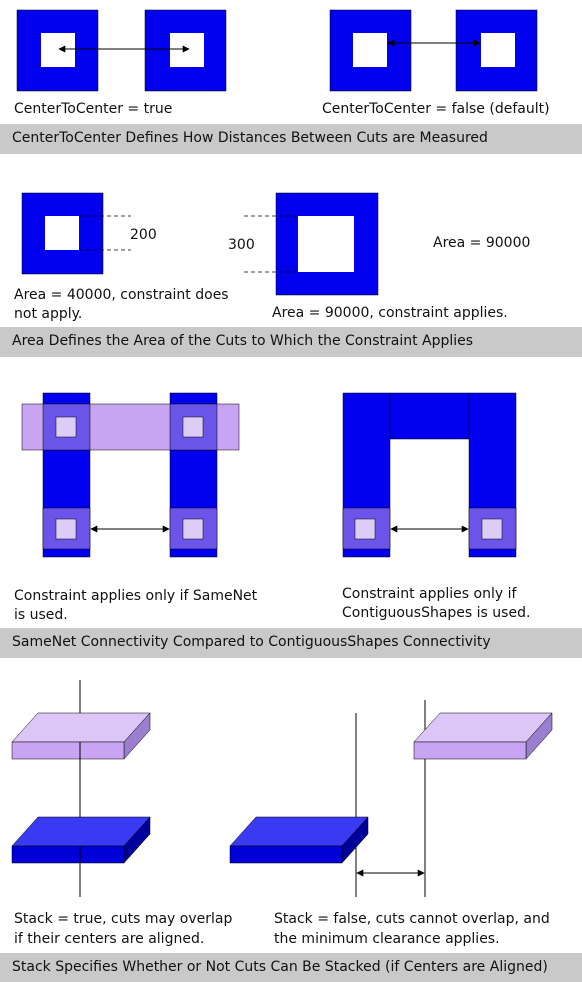 This screenshot has width=582, height=982. What do you see at coordinates (62, 233) in the screenshot?
I see `cut-small` at bounding box center [62, 233].